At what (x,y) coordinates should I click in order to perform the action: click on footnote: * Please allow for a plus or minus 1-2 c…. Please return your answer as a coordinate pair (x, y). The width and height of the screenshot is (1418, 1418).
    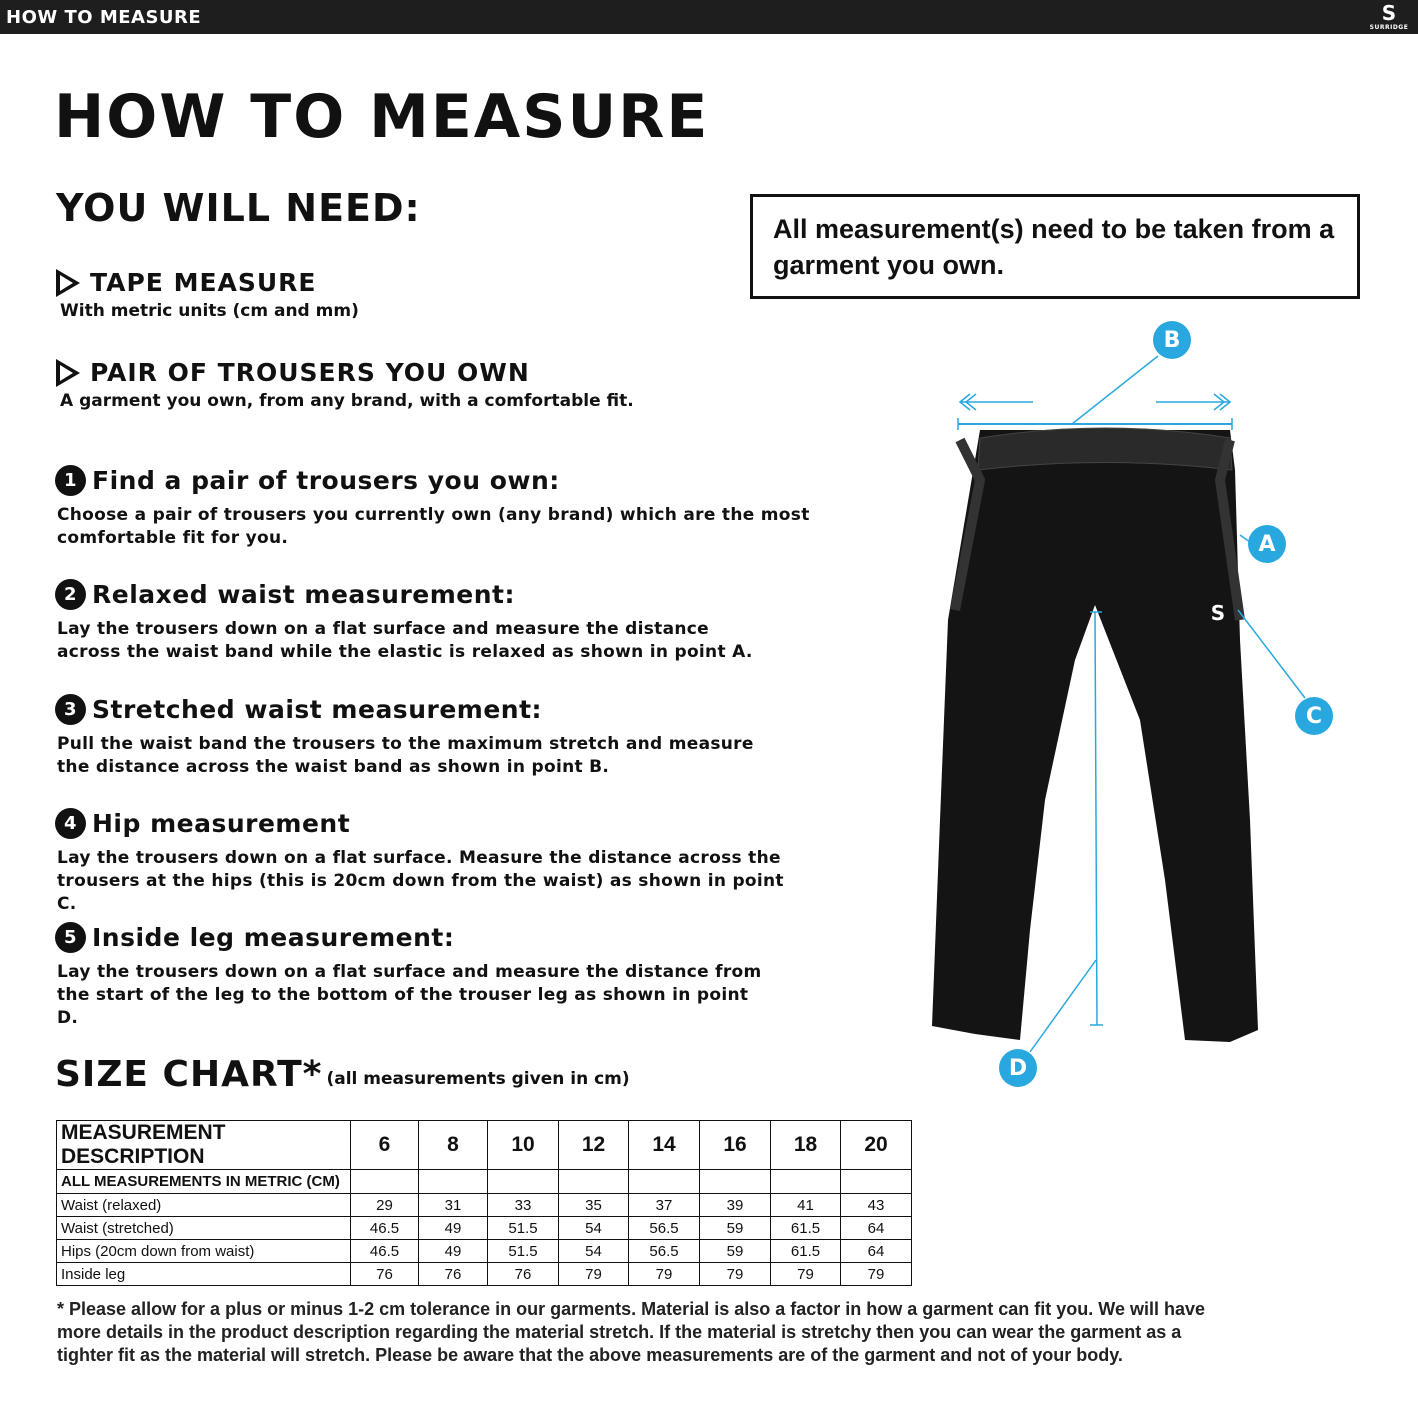
    Looking at the image, I should click on (631, 1332).